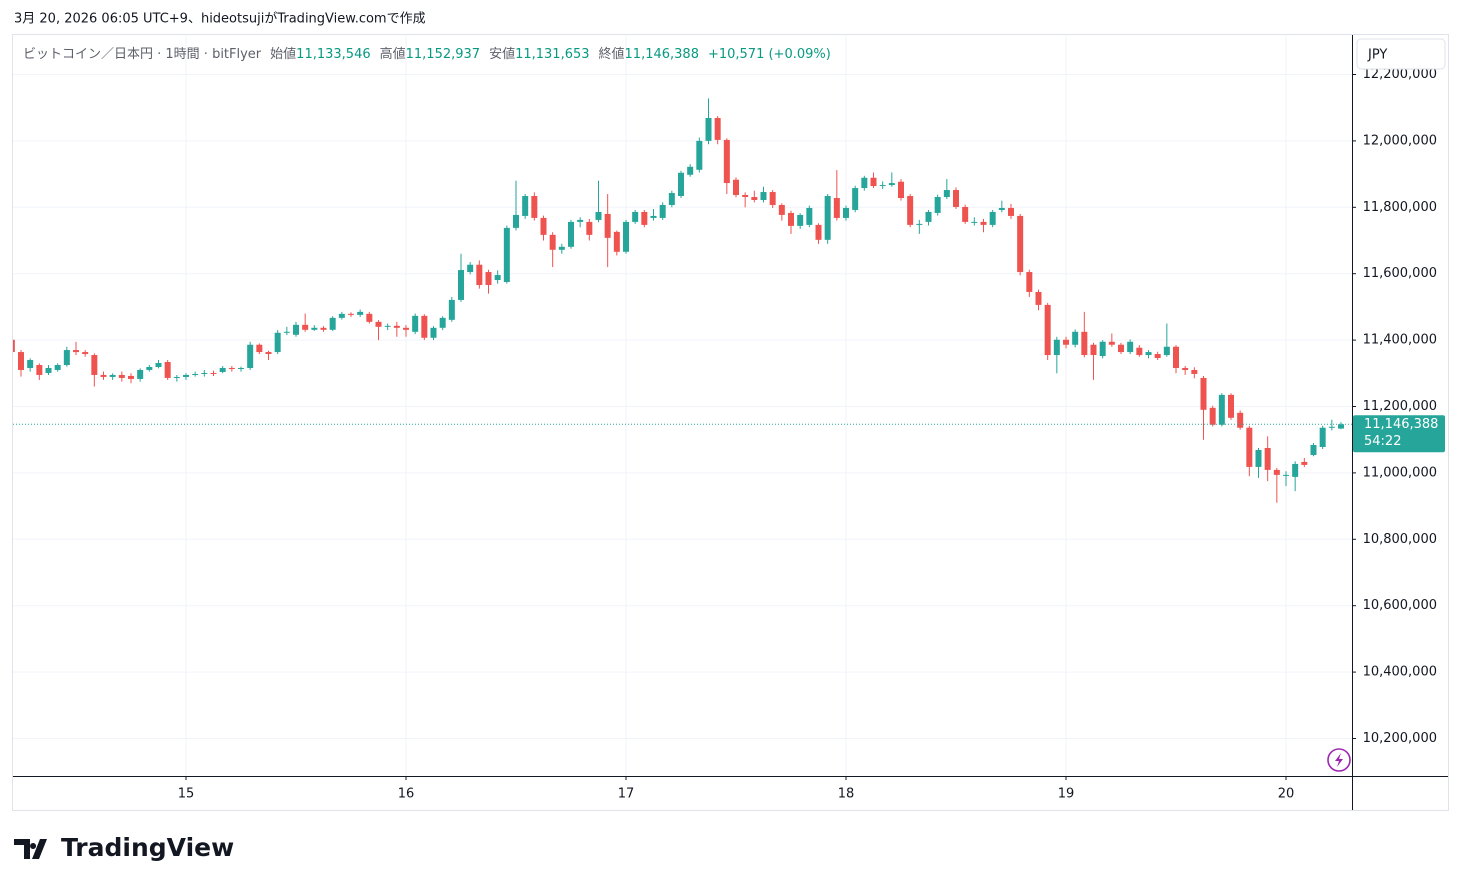  Describe the element at coordinates (1401, 54) in the screenshot. I see `currency-button` at that location.